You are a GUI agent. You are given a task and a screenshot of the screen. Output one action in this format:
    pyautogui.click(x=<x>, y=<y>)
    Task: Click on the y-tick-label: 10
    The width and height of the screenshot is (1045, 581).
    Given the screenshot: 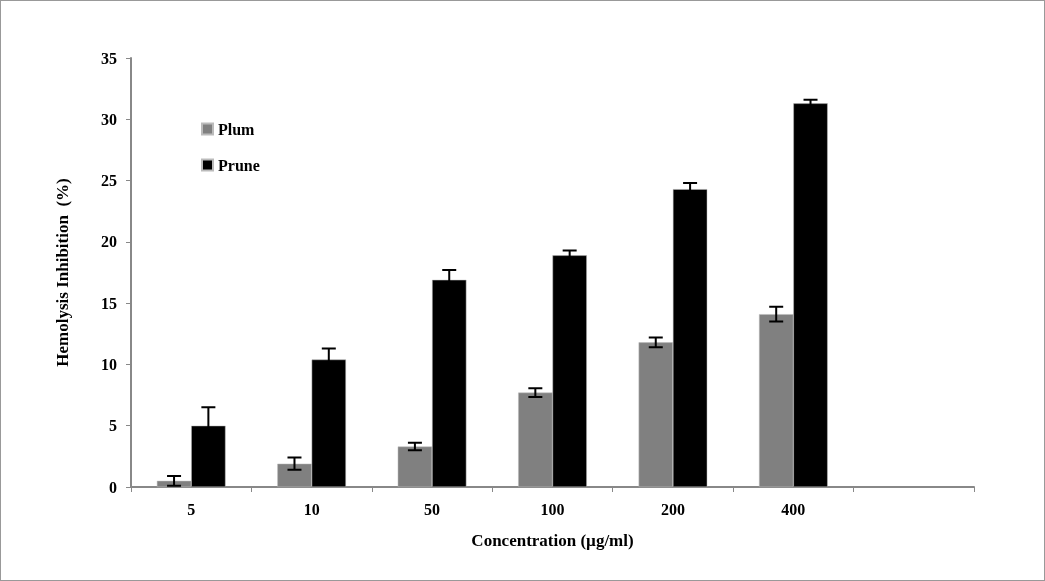 What is the action you would take?
    pyautogui.click(x=109, y=364)
    